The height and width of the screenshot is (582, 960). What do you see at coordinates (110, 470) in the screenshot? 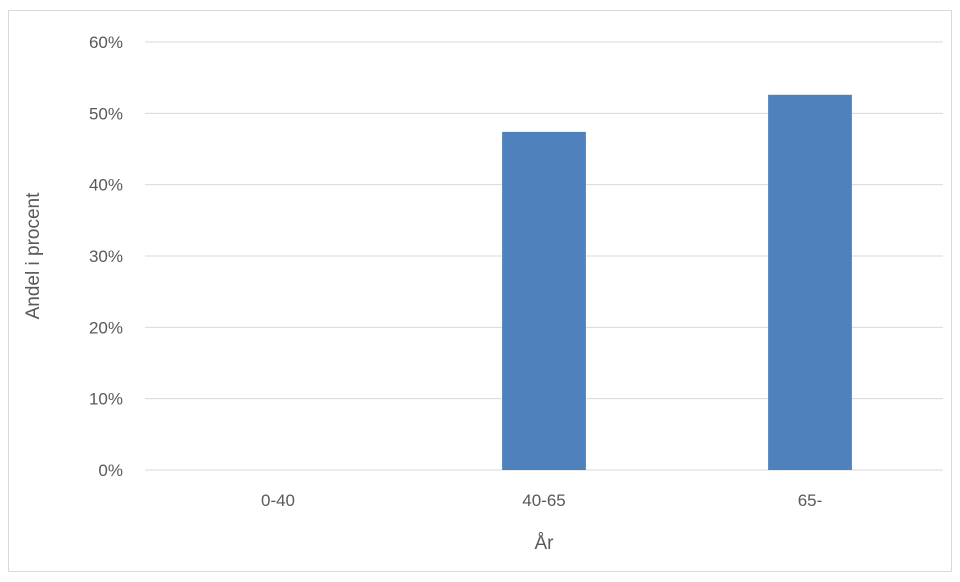
I see `y-tick-label: 0%` at bounding box center [110, 470].